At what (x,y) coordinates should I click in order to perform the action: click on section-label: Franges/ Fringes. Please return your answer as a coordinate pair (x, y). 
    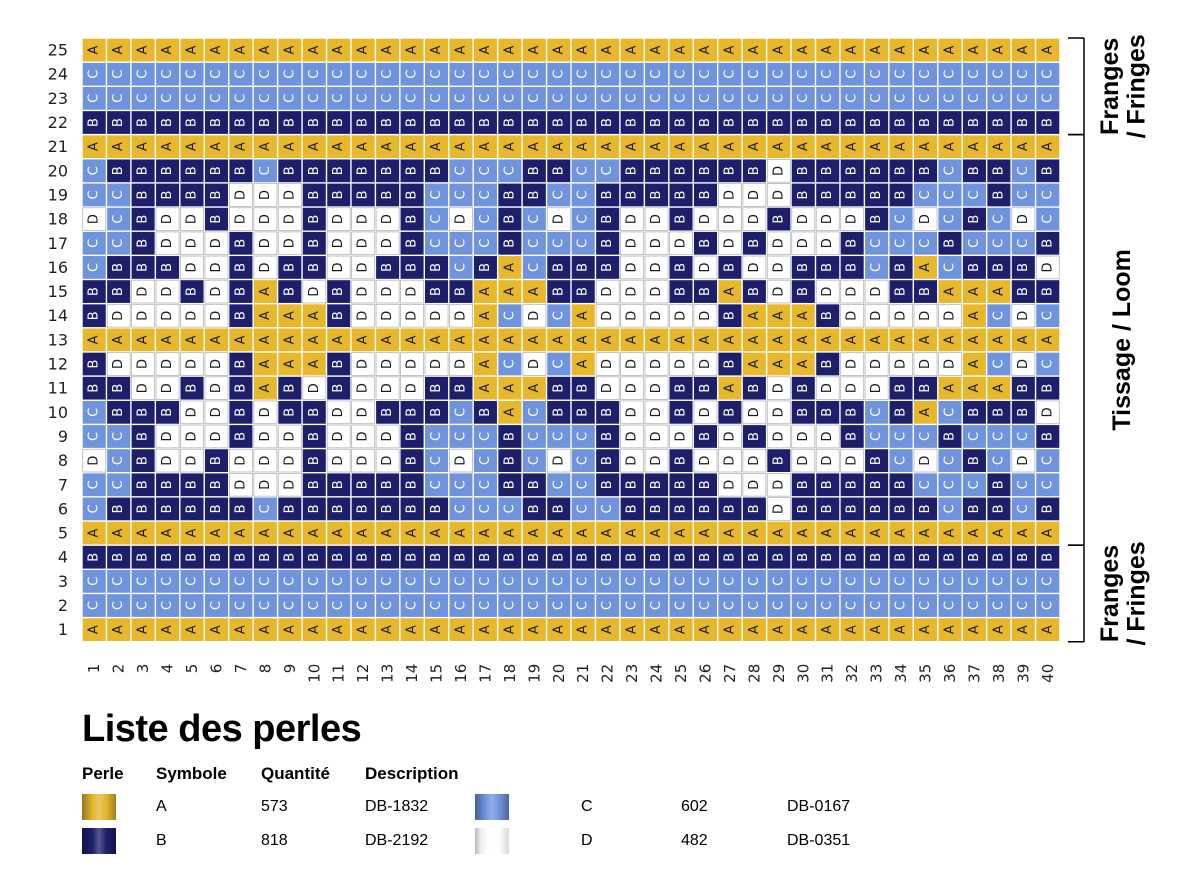
    Looking at the image, I should click on (1123, 86).